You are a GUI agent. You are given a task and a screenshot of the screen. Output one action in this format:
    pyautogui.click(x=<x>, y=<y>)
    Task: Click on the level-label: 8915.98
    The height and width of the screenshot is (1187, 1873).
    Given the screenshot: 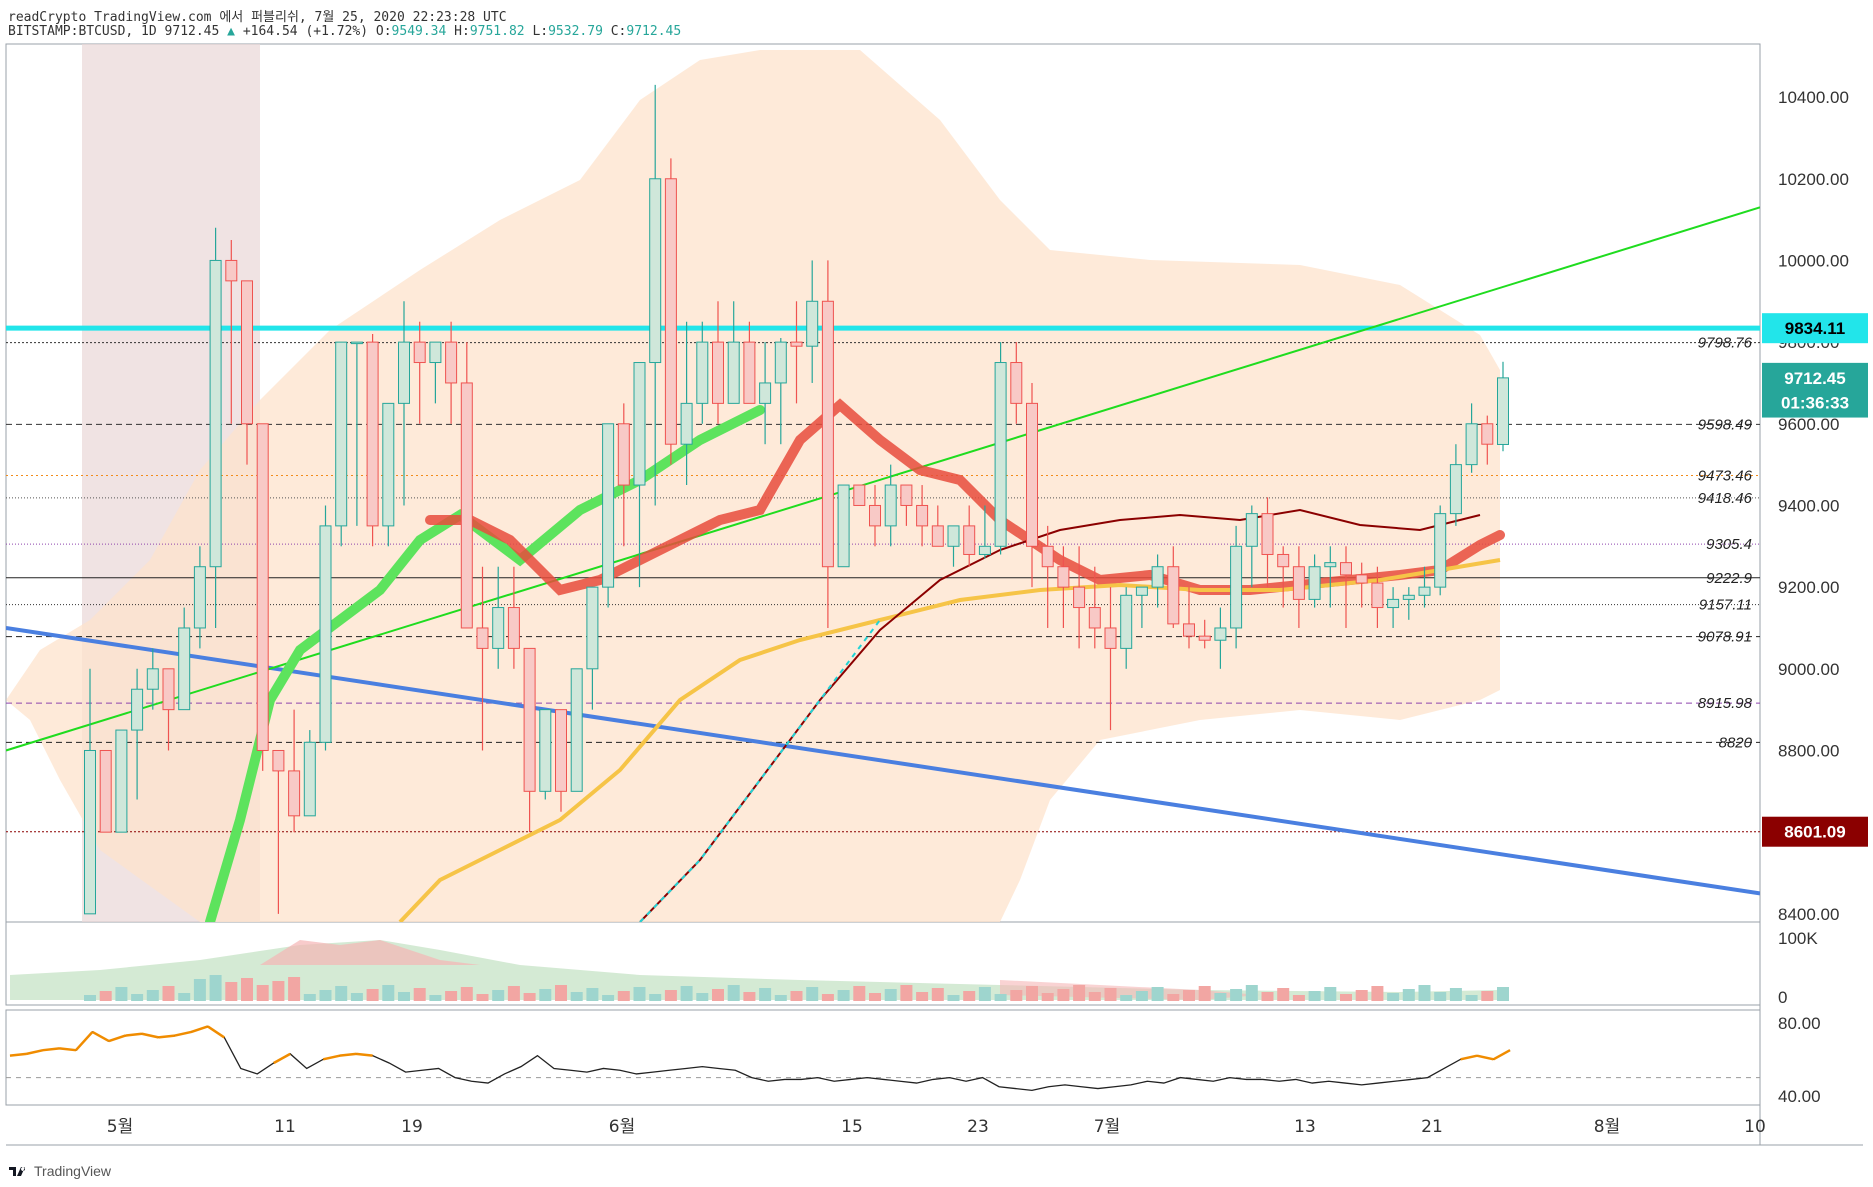 What is the action you would take?
    pyautogui.click(x=1725, y=703)
    